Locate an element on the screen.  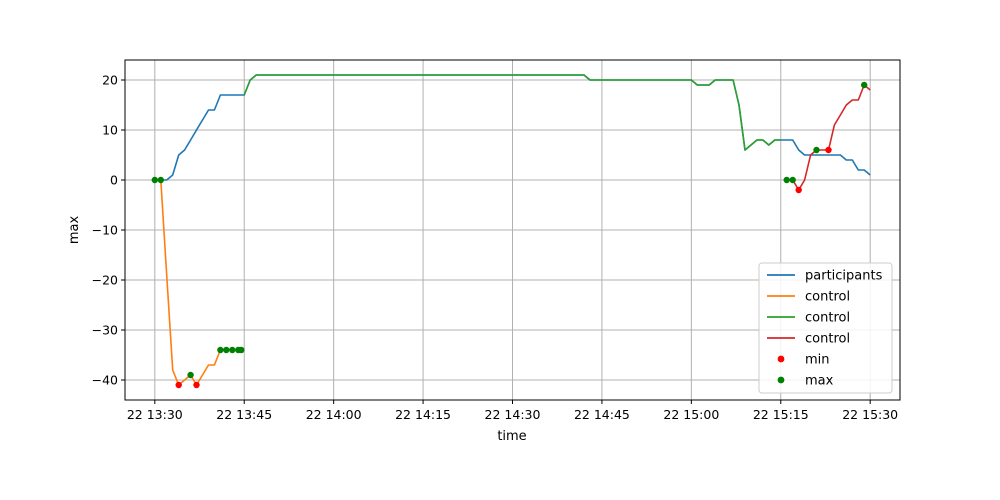
y-tick-label: −10 is located at coordinates (105, 230).